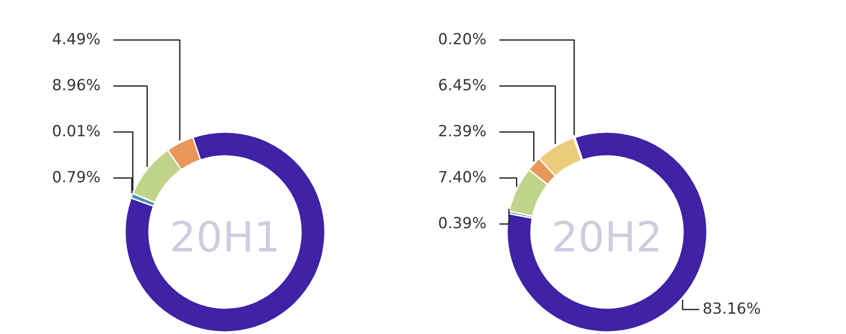  Describe the element at coordinates (462, 222) in the screenshot. I see `data-label: 0.39%` at that location.